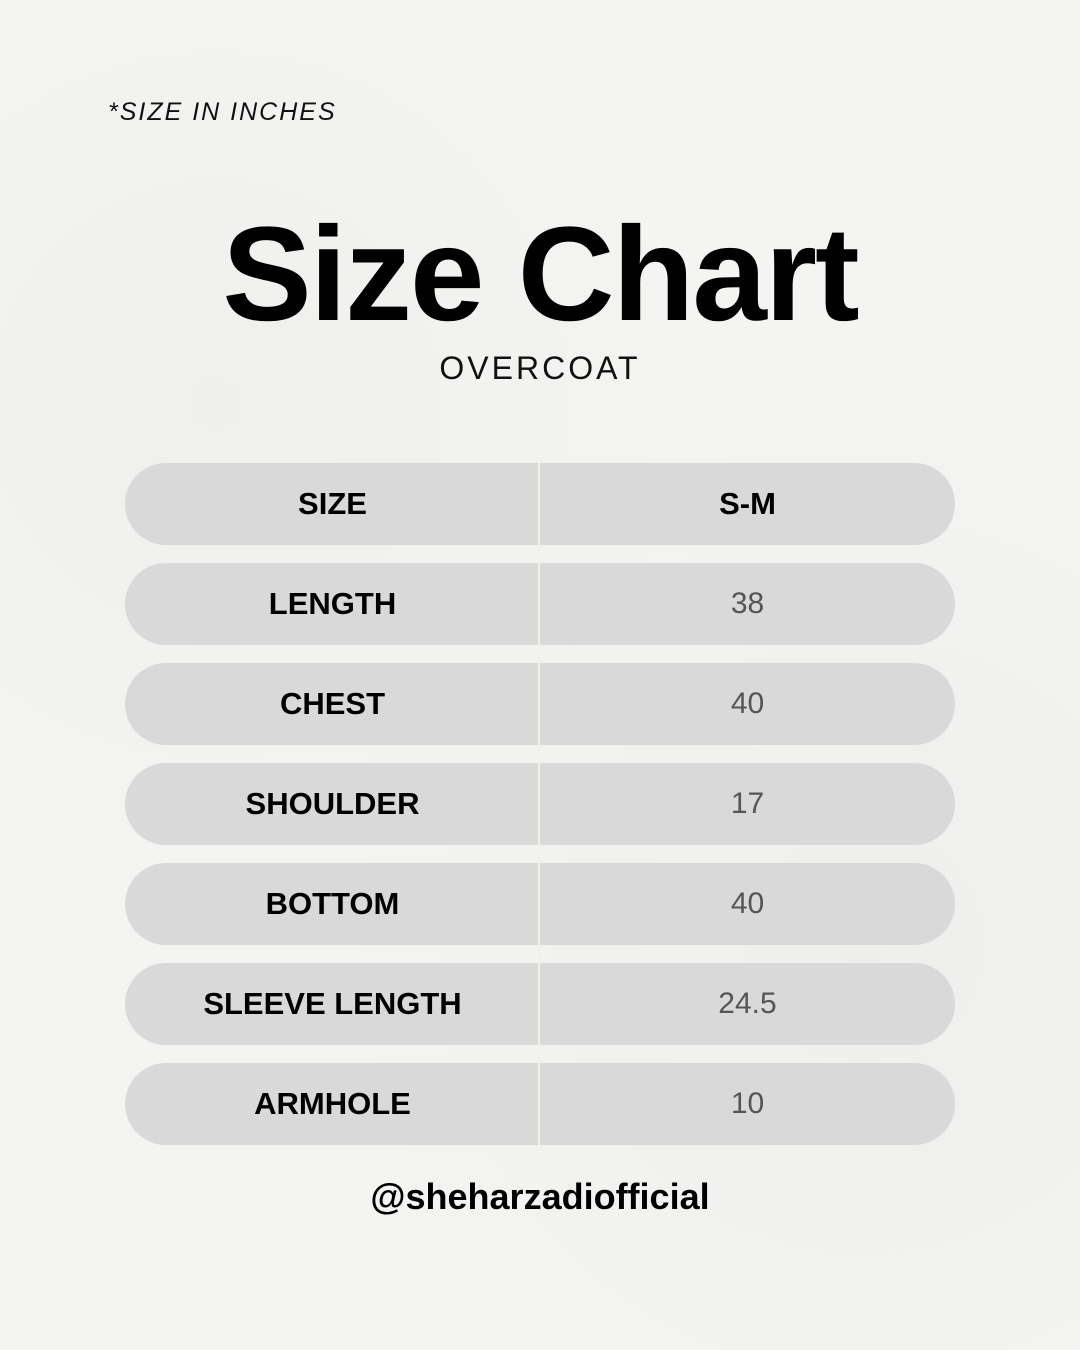 Image resolution: width=1080 pixels, height=1350 pixels. What do you see at coordinates (332, 503) in the screenshot?
I see `header-label: SIZE` at bounding box center [332, 503].